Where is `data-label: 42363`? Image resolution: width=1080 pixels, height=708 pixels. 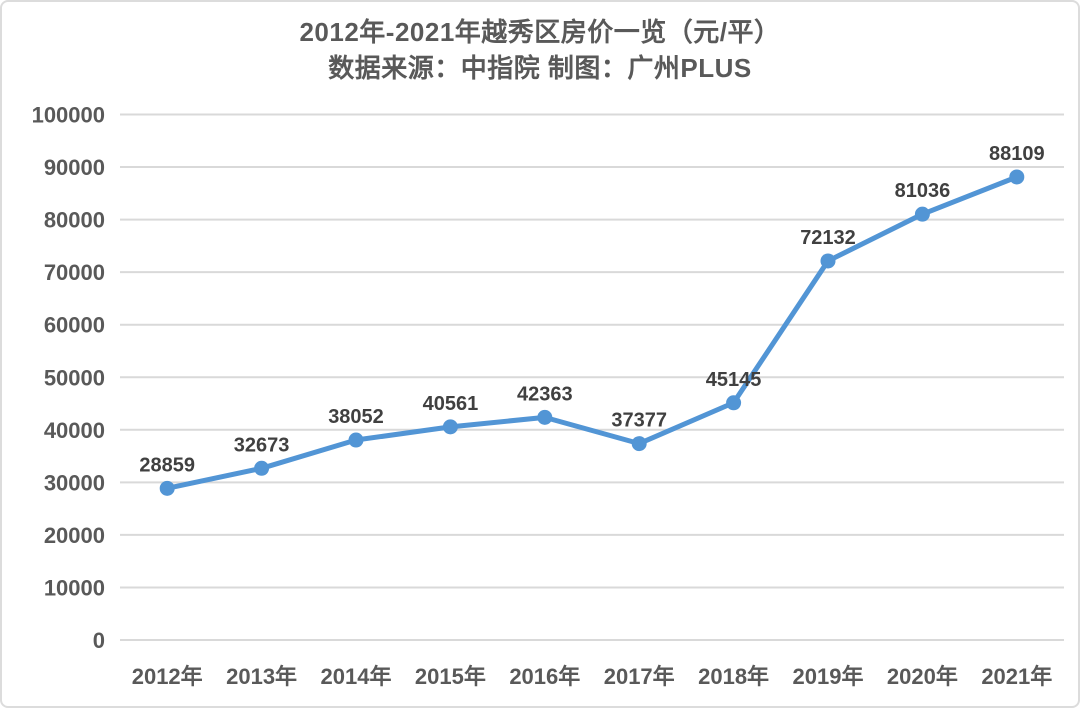
data-label: 42363 is located at coordinates (545, 394).